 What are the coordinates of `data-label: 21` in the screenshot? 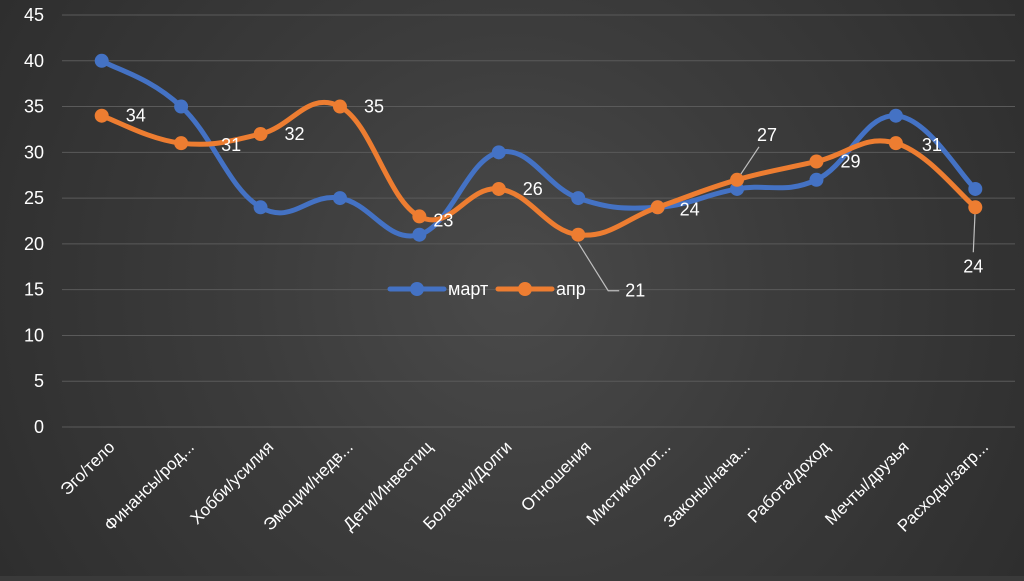 It's located at (635, 291).